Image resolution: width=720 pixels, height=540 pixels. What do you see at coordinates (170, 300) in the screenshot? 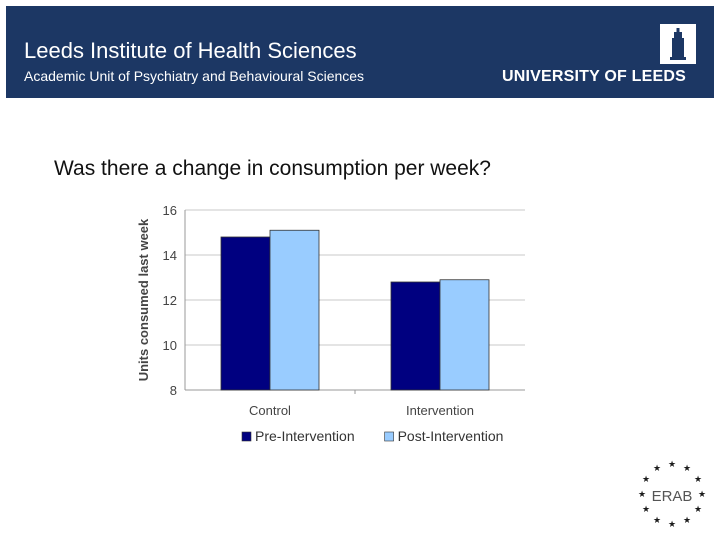
I see `y-tick-label: 12` at bounding box center [170, 300].